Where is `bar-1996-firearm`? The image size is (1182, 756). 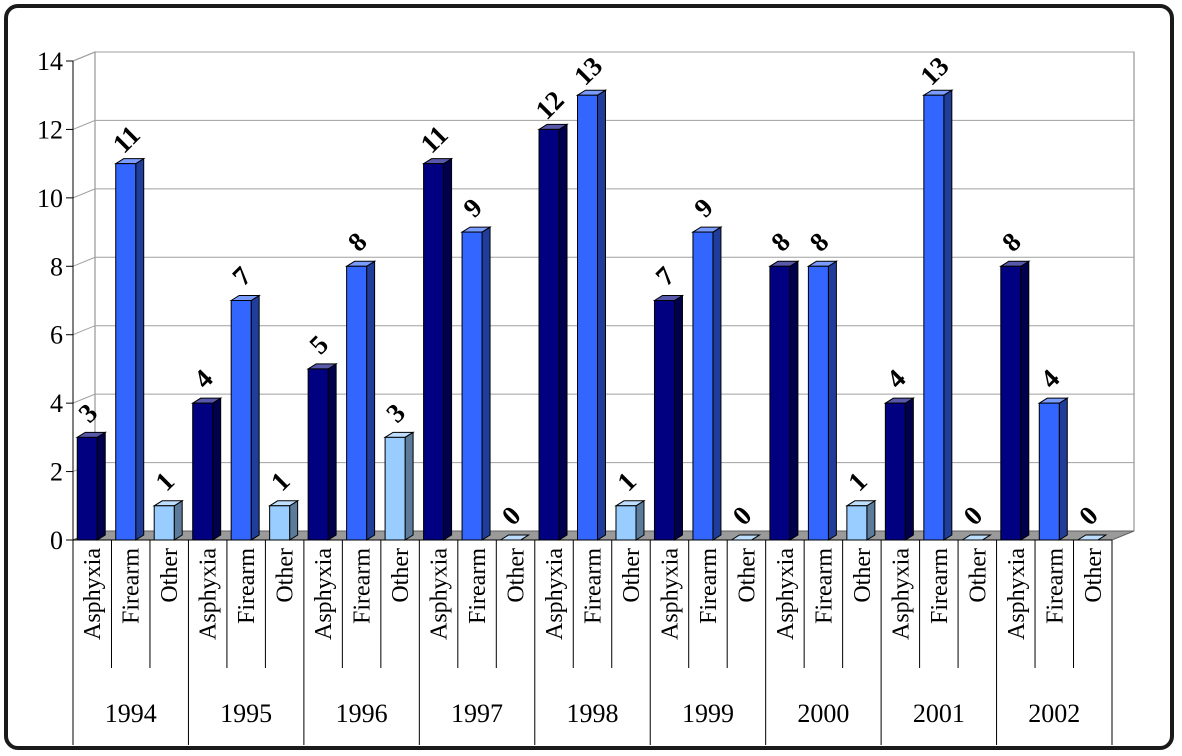 bar-1996-firearm is located at coordinates (360, 400).